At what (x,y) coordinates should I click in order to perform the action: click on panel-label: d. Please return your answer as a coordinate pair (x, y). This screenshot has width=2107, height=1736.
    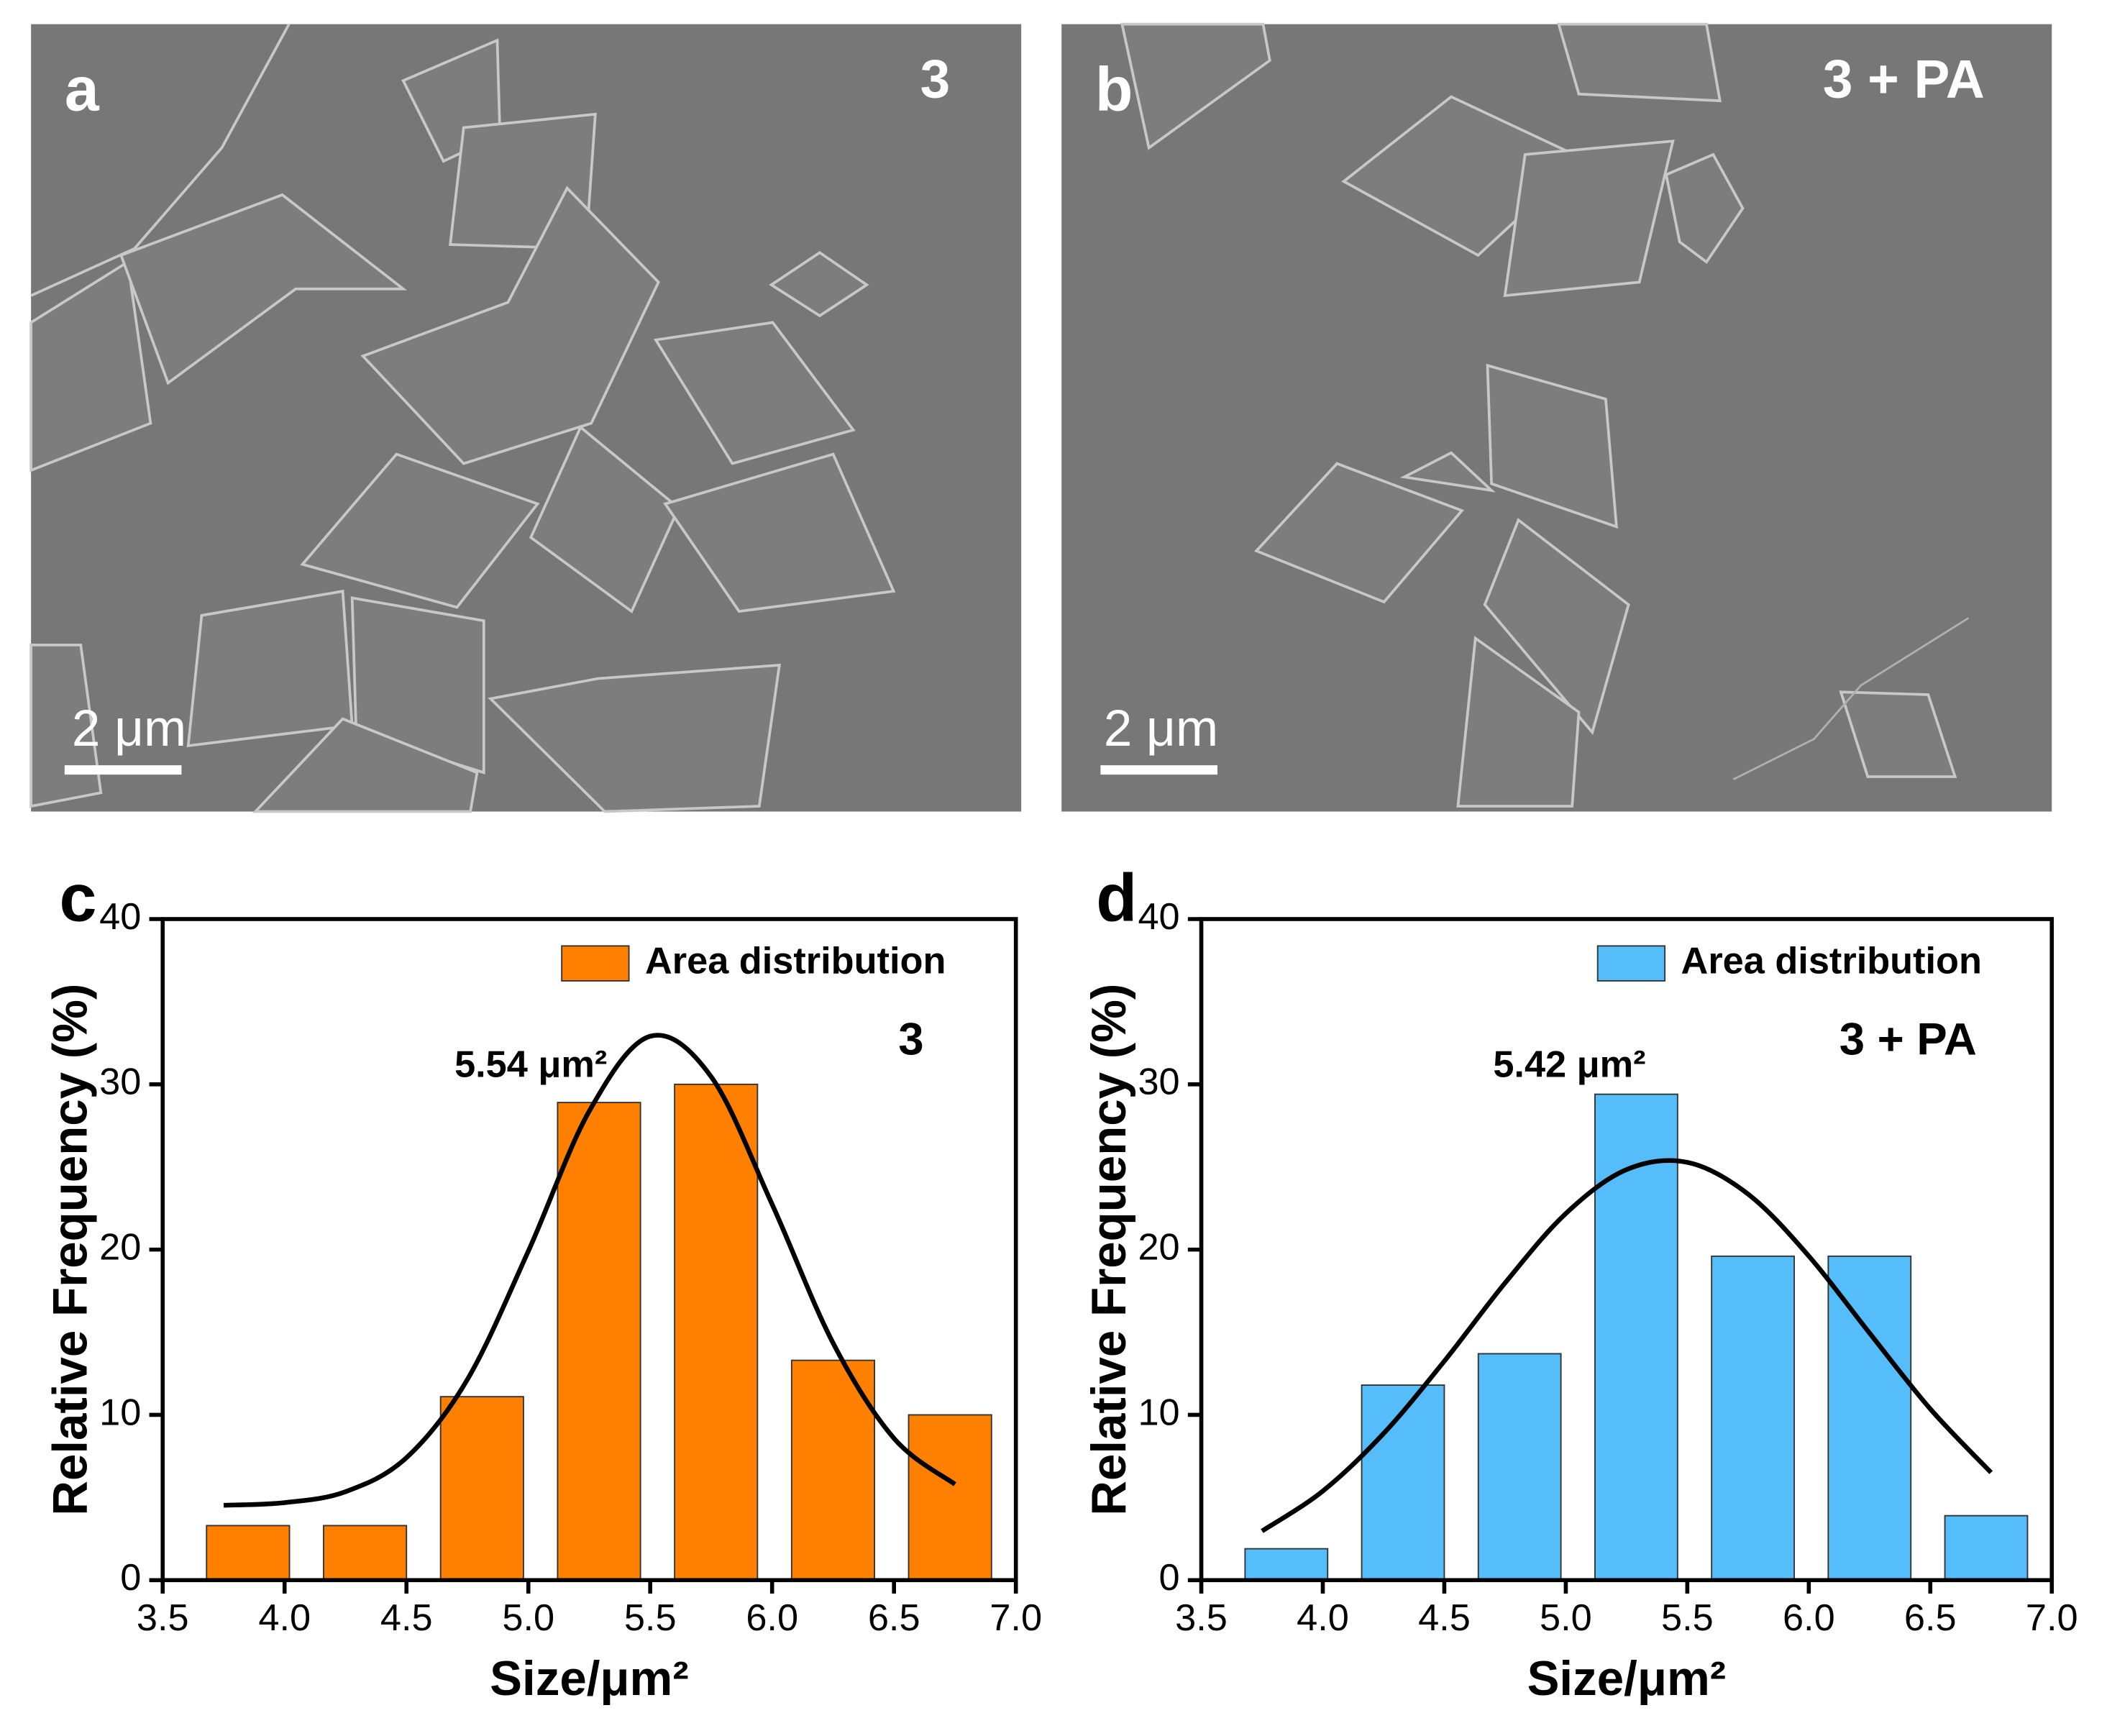
    Looking at the image, I should click on (1116, 897).